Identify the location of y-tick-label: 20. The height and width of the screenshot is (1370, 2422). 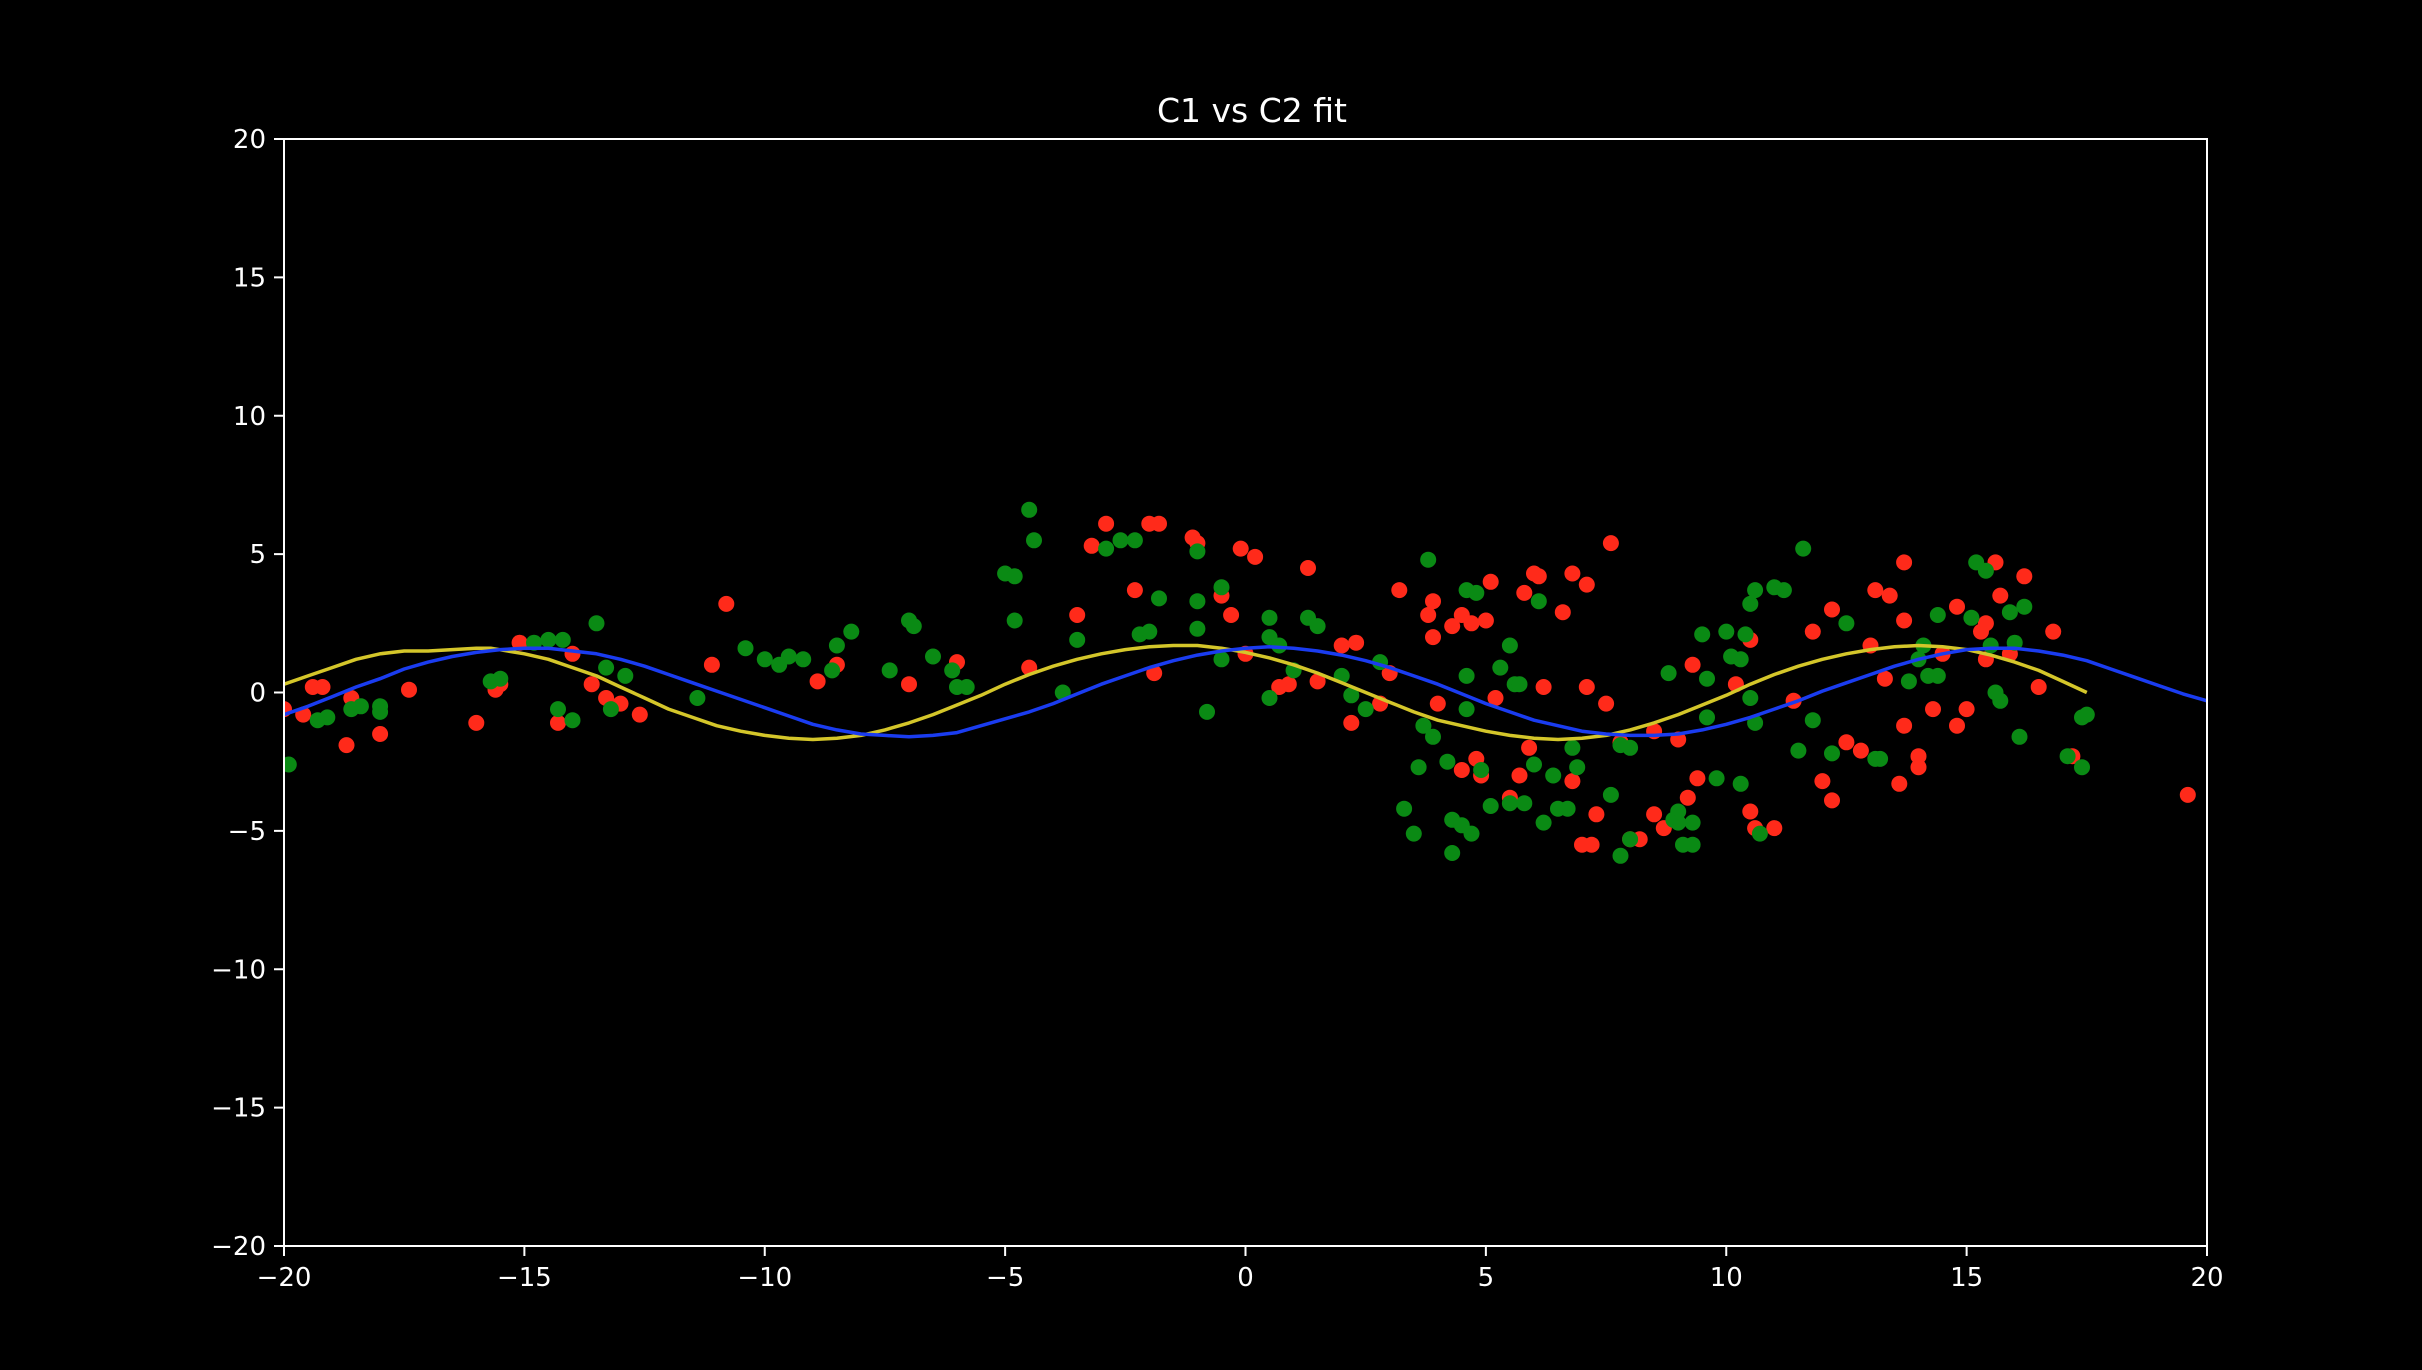
(249, 140).